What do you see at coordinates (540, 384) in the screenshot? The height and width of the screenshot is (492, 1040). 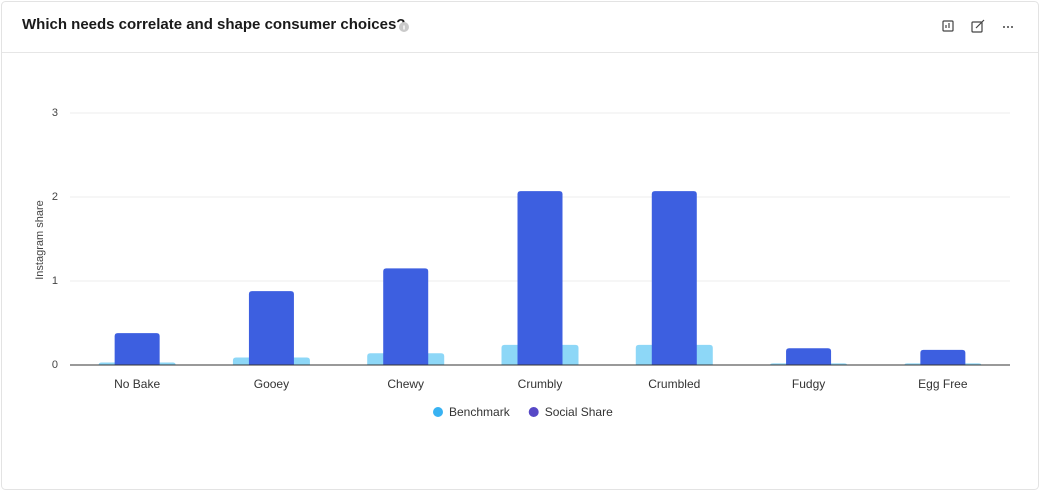 I see `x-tick-label: Crumbly` at bounding box center [540, 384].